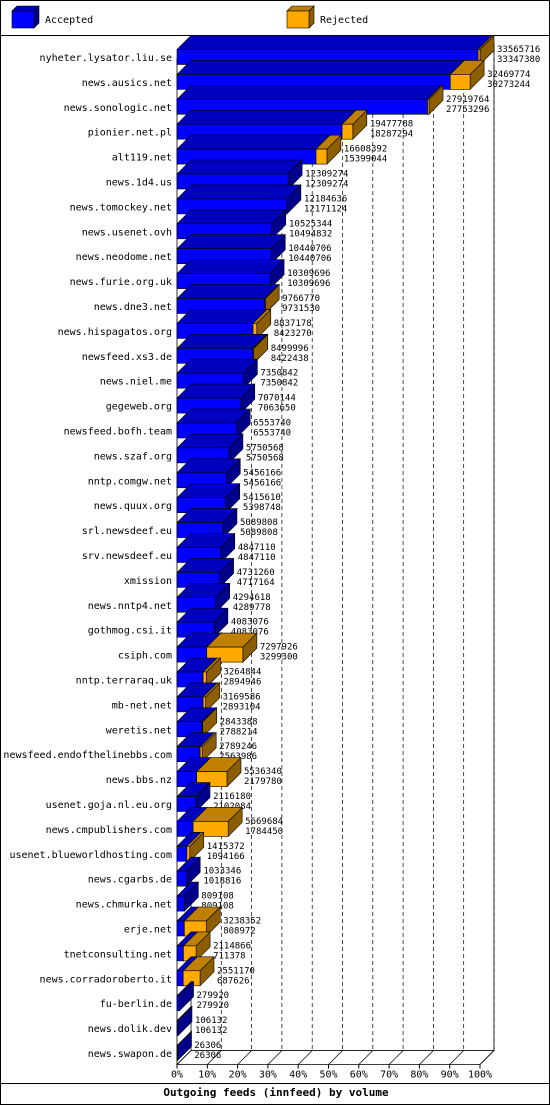  Describe the element at coordinates (301, 299) in the screenshot. I see `value-label-accepted: 9766770` at that location.